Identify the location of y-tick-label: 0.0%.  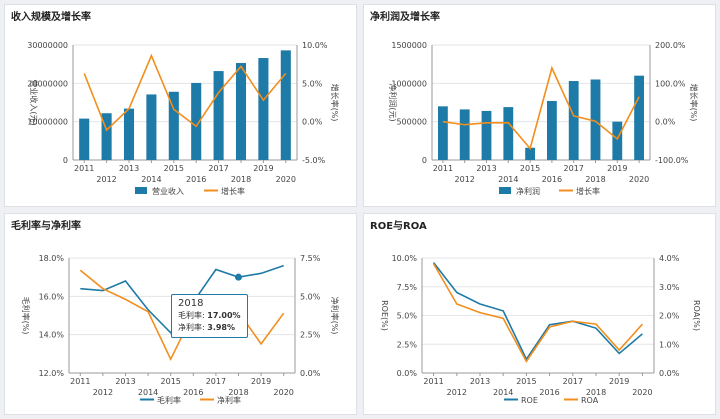
(407, 373).